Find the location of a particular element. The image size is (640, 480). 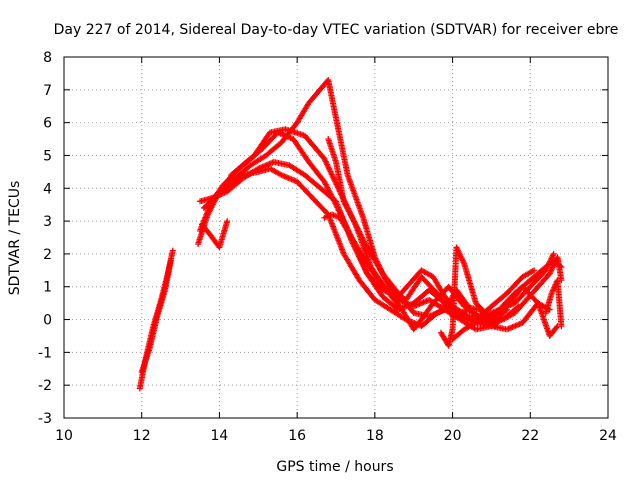

y-tick-label: 8 is located at coordinates (47, 58).